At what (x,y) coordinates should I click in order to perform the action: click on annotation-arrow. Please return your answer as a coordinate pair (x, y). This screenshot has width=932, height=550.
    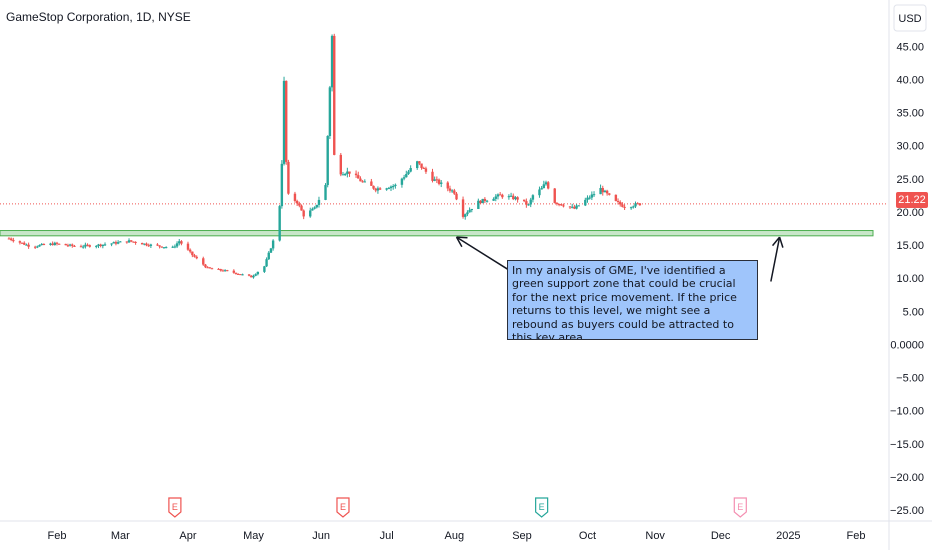
    Looking at the image, I should click on (775, 259).